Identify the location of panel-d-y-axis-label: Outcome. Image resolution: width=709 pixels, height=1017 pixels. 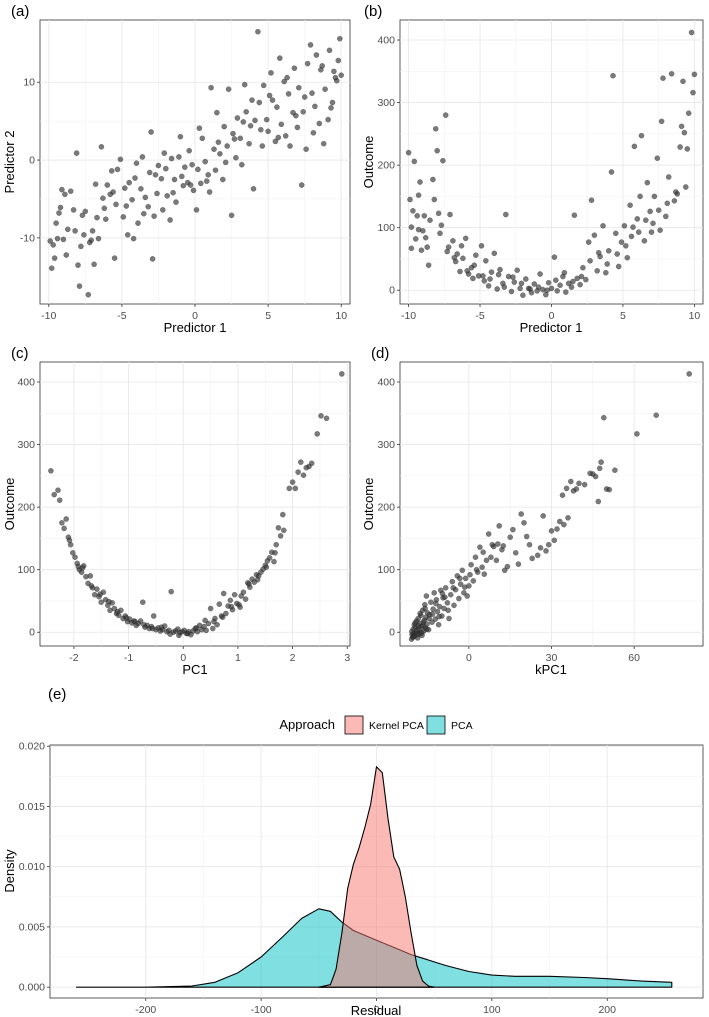
(368, 504).